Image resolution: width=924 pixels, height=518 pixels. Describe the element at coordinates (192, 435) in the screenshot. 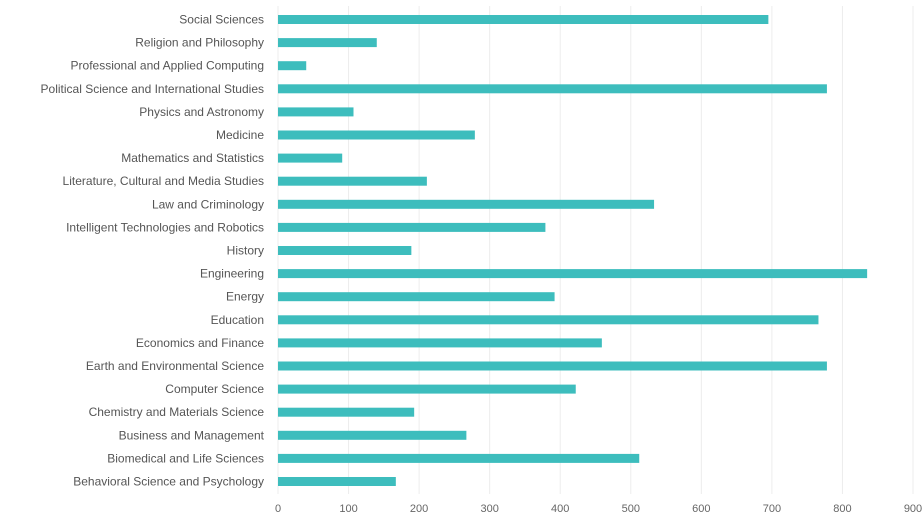

I see `category-label: Business and Management` at that location.